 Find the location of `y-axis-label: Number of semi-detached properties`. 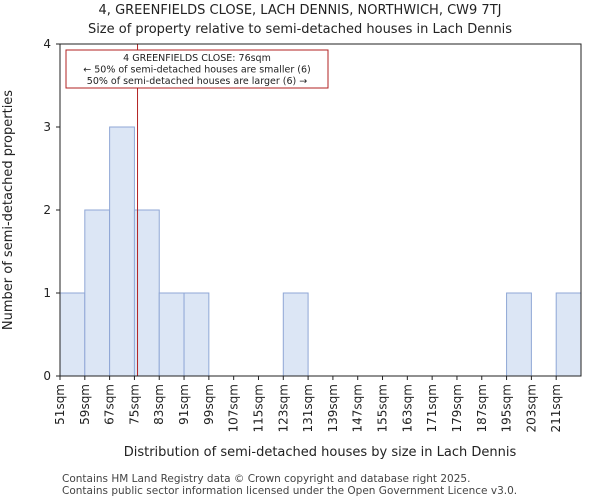

y-axis-label: Number of semi-detached properties is located at coordinates (8, 210).